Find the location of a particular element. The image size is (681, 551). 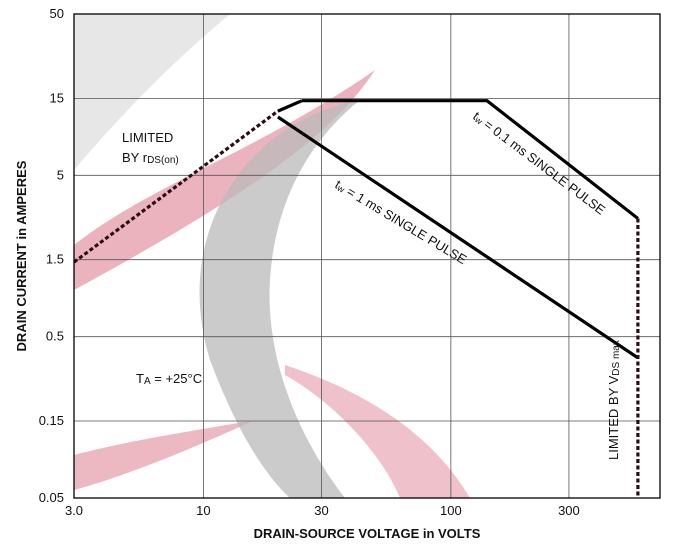

limited-rds-label-line1: LIMITED is located at coordinates (147, 137).